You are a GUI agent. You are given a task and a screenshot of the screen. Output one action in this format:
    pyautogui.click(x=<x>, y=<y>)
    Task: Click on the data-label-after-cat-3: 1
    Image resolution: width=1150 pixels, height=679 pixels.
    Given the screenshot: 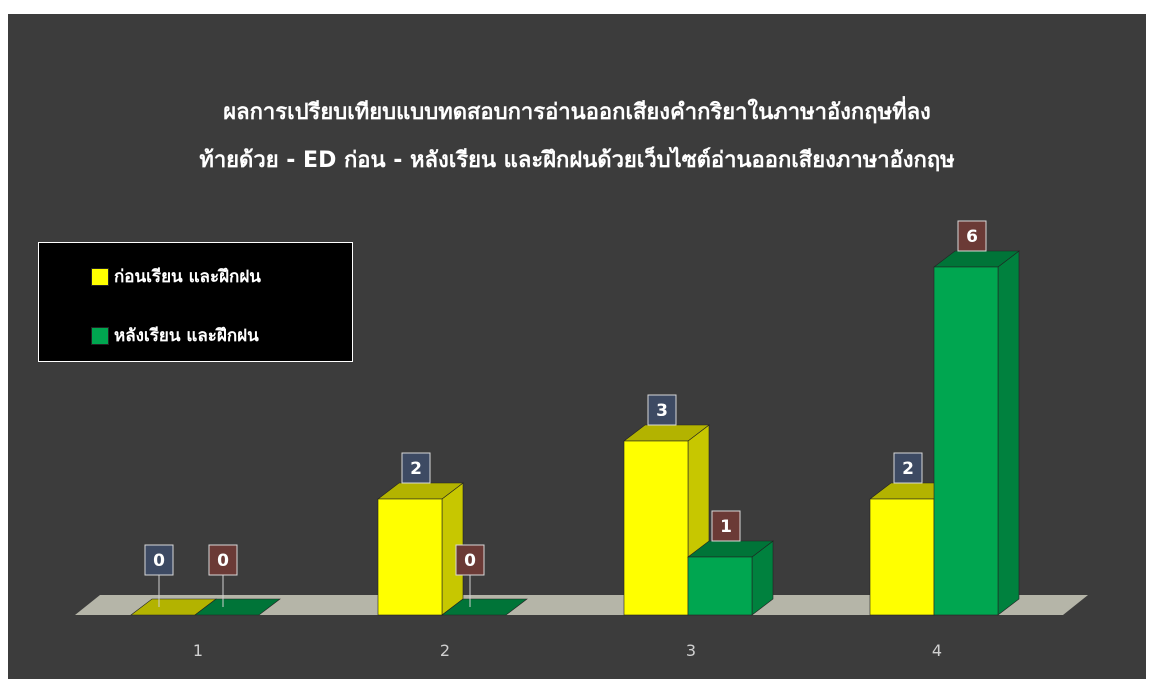 What is the action you would take?
    pyautogui.click(x=726, y=527)
    